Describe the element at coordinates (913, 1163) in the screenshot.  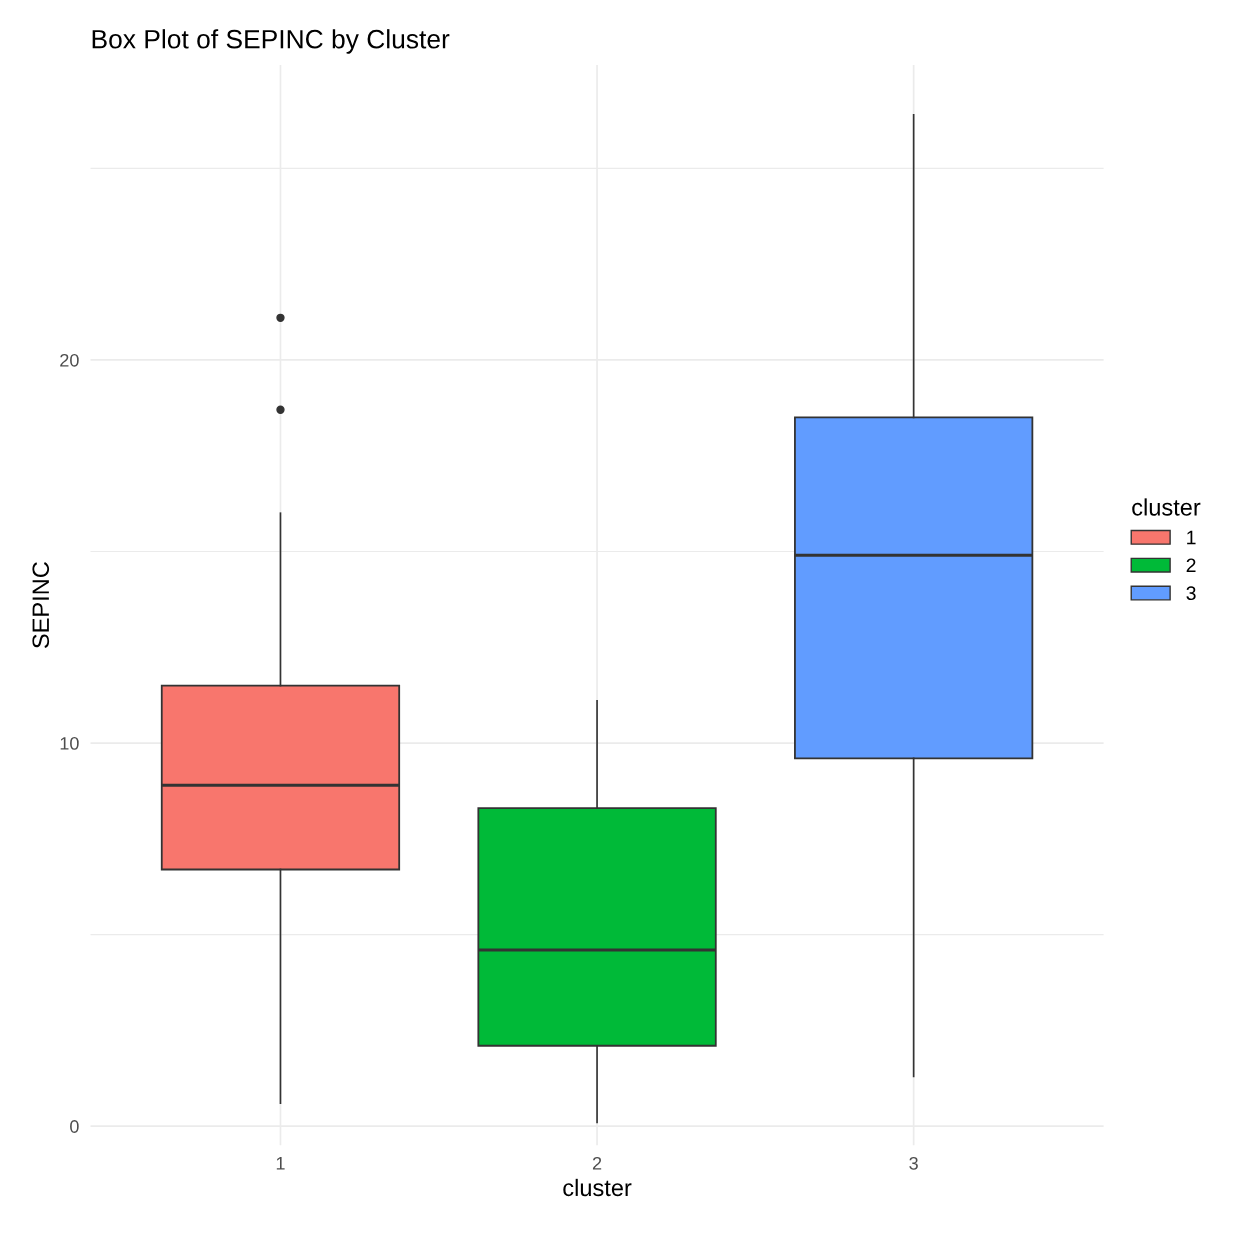
I see `x-tick-label: 3` at that location.